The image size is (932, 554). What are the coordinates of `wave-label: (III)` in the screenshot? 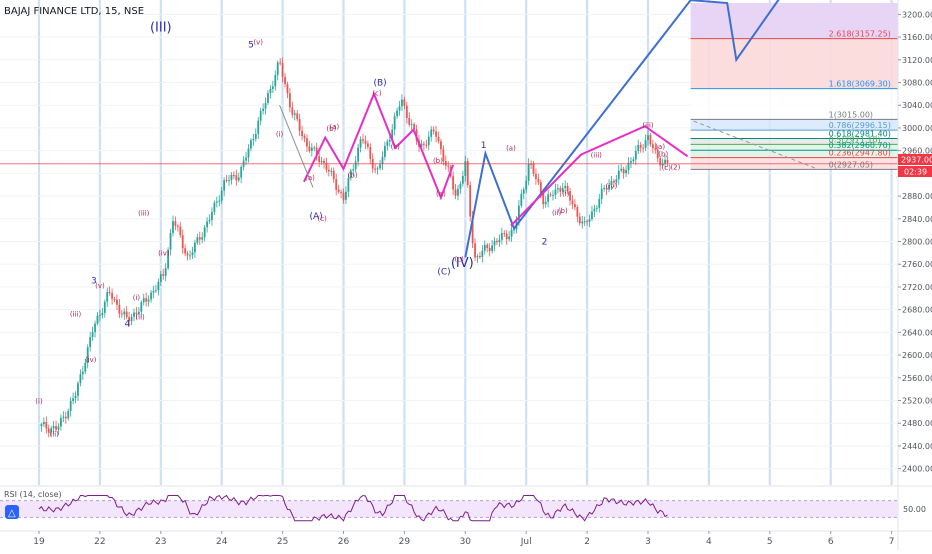 It's located at (161, 27).